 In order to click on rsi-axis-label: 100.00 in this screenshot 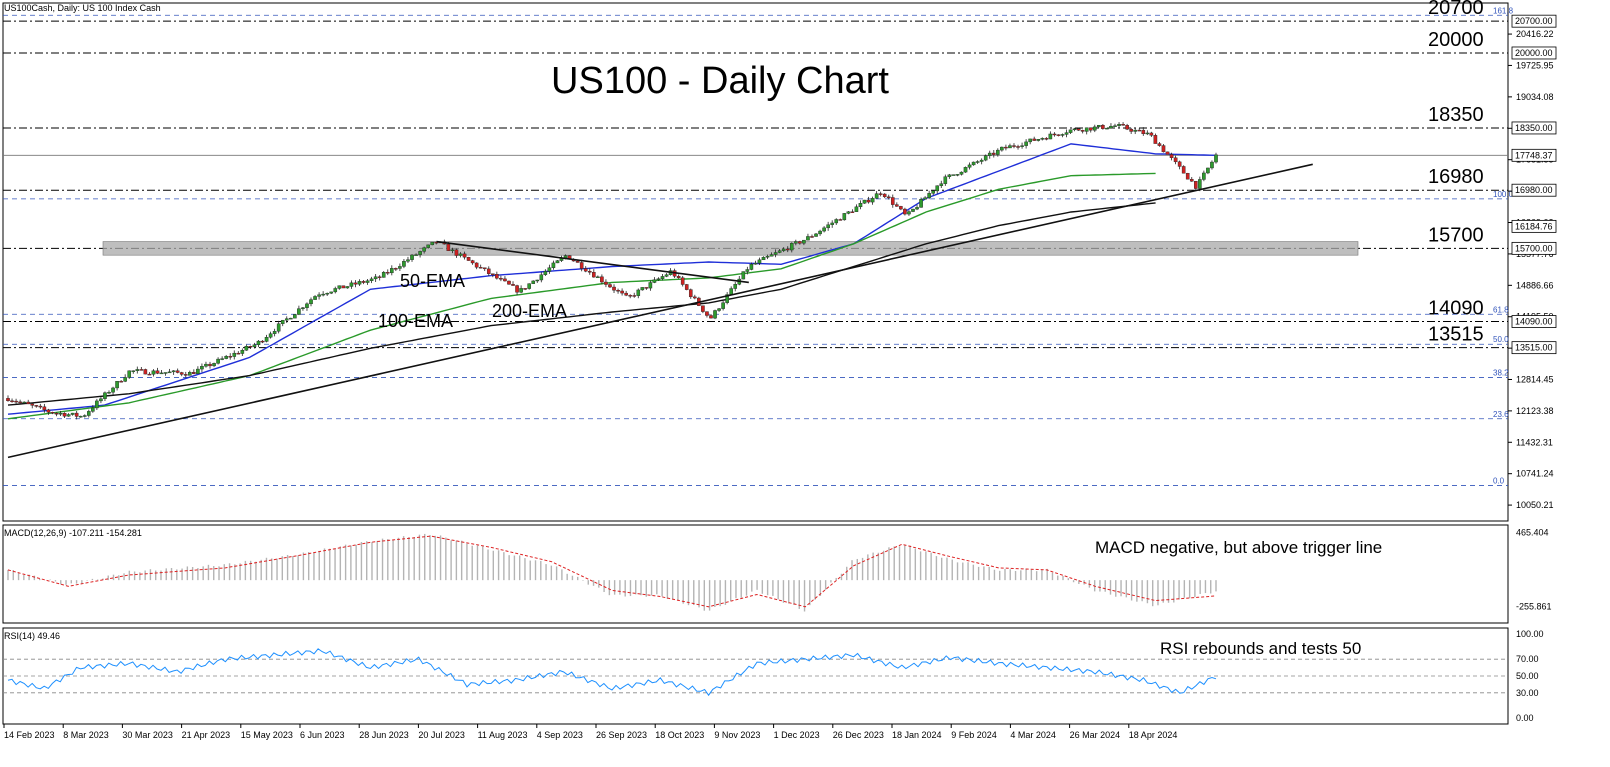, I will do `click(1530, 634)`.